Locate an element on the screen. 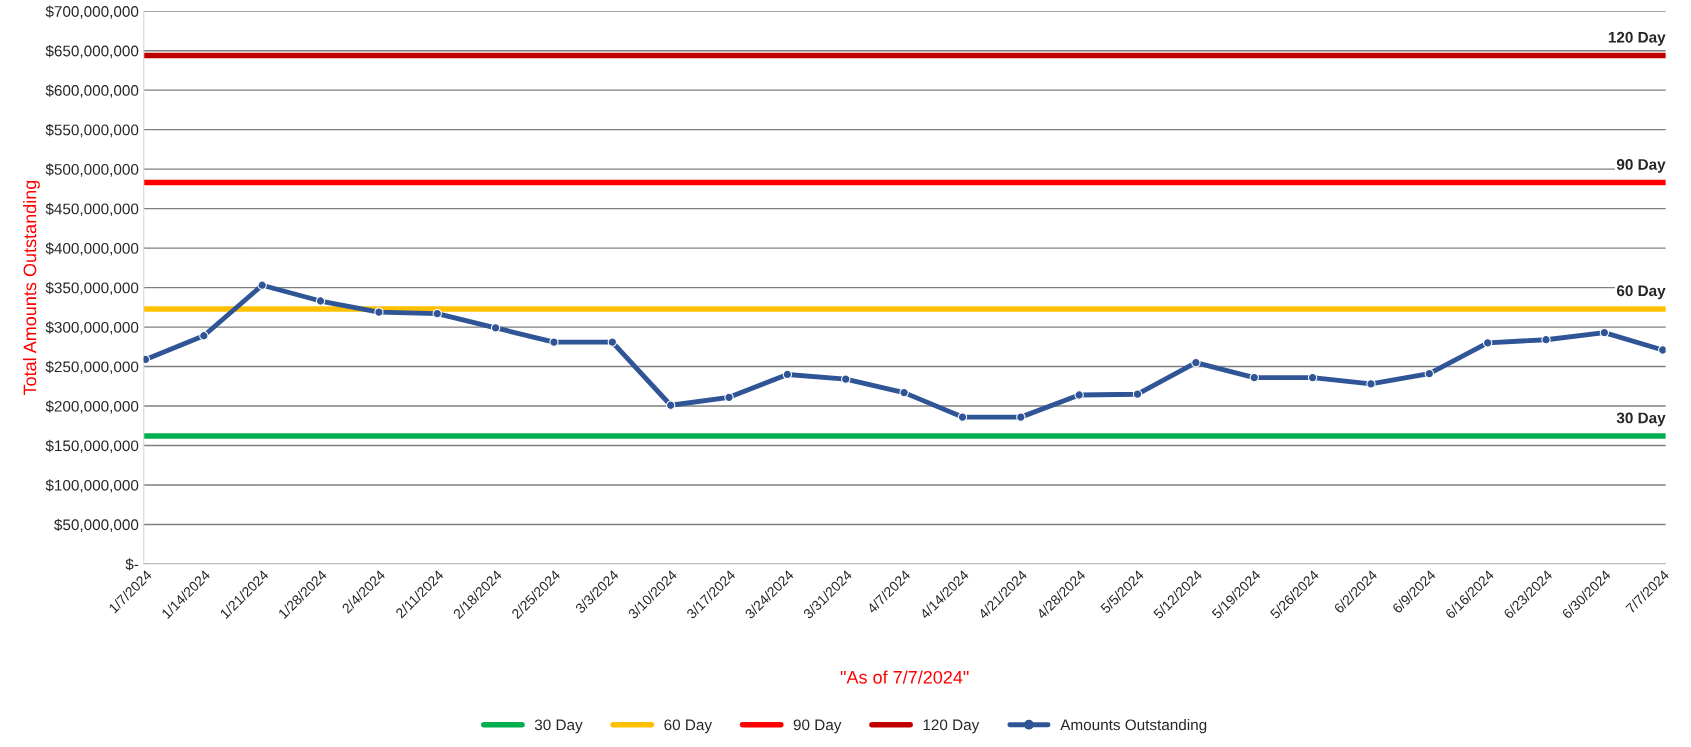  legend-label: 90 Day is located at coordinates (817, 726).